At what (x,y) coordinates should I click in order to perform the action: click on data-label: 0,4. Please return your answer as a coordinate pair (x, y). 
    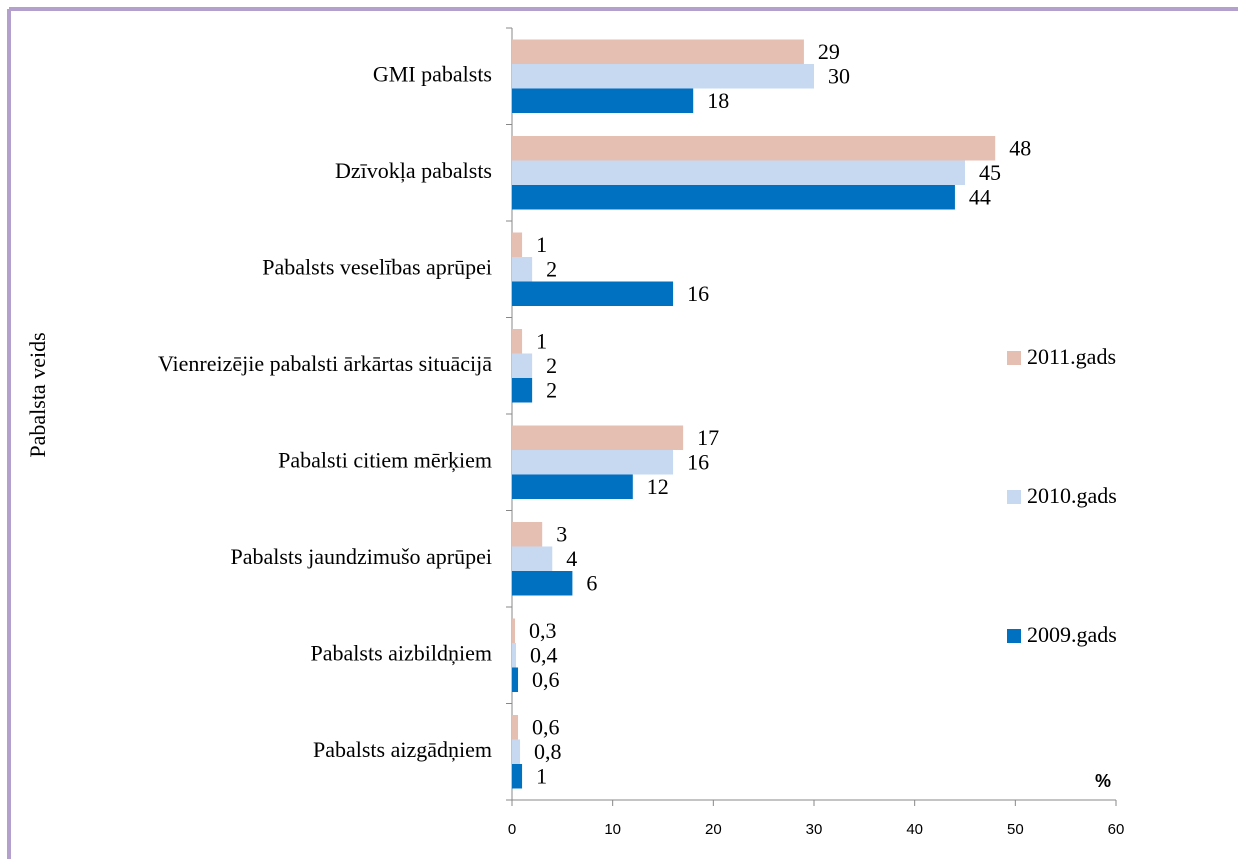
    Looking at the image, I should click on (544, 654).